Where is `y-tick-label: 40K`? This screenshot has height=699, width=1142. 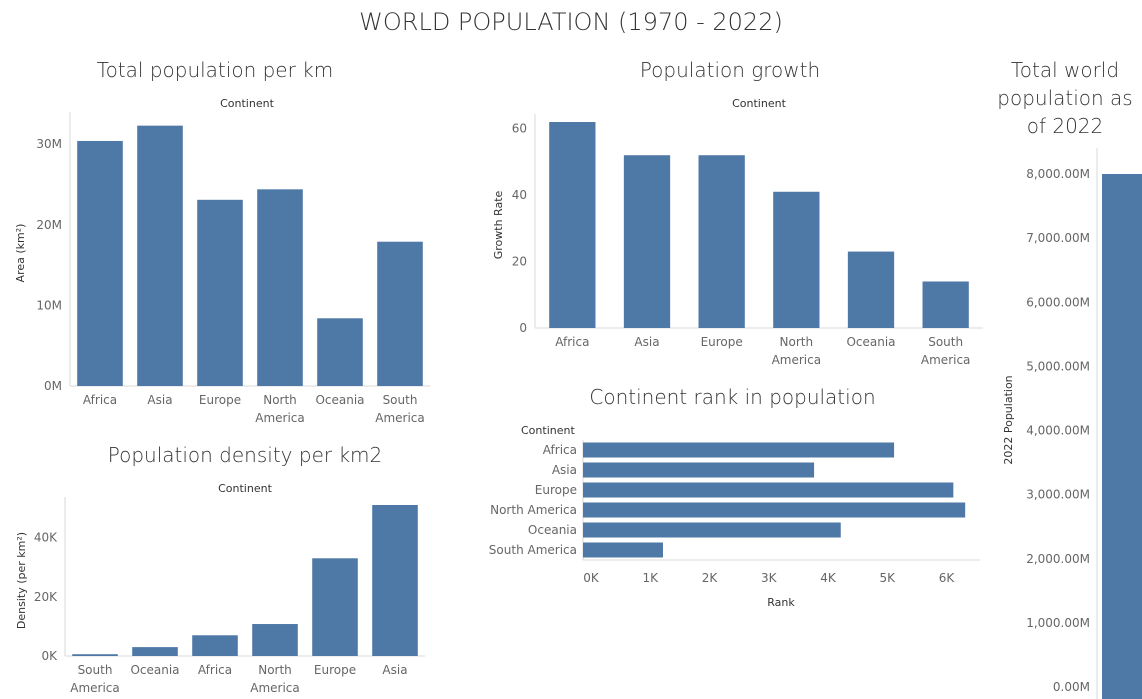 y-tick-label: 40K is located at coordinates (46, 538).